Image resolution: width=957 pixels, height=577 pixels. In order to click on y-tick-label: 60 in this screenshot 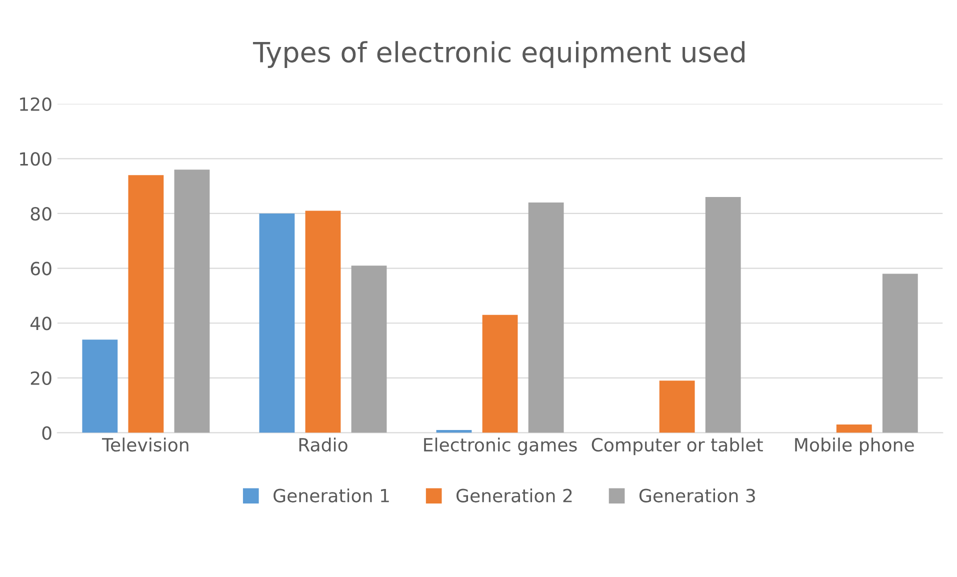, I will do `click(41, 269)`.